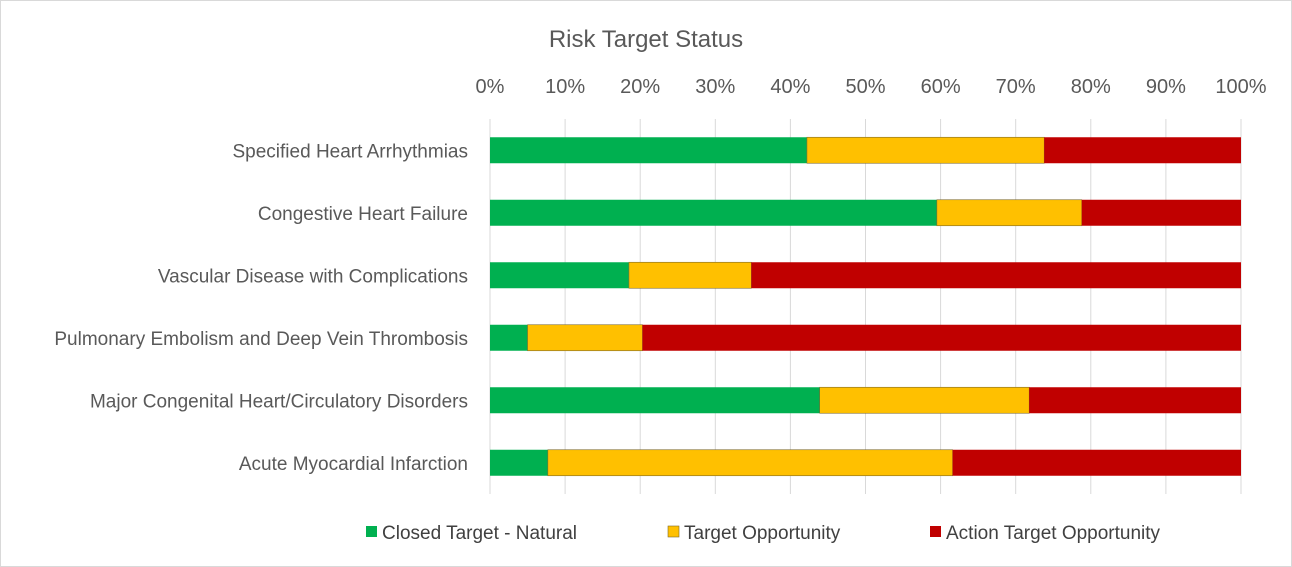 The height and width of the screenshot is (567, 1292). What do you see at coordinates (353, 464) in the screenshot?
I see `category-label: Acute Myocardial Infarction` at bounding box center [353, 464].